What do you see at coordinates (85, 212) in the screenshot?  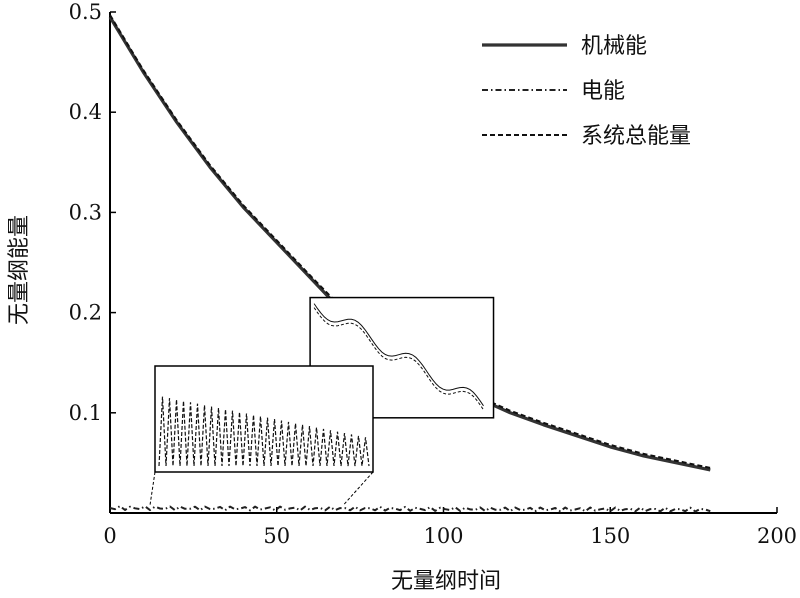 I see `y-tick-label: 0.3` at bounding box center [85, 212].